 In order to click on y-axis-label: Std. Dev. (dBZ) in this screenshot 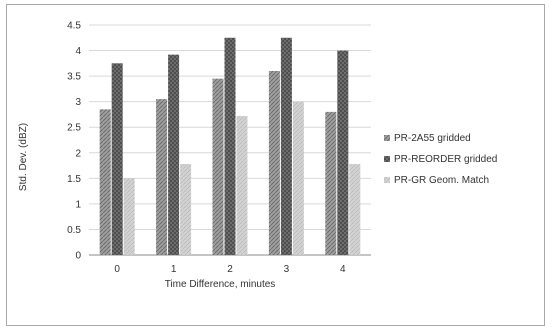, I will do `click(23, 157)`.